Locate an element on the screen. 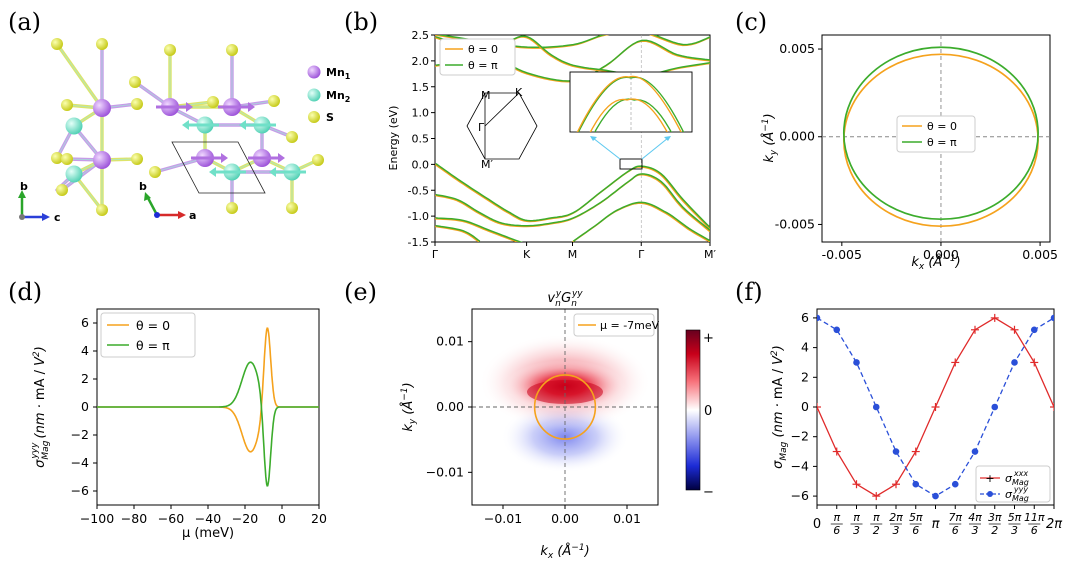 This screenshot has height=569, width=1080. contour-xtick-label: 0.000 is located at coordinates (941, 254).